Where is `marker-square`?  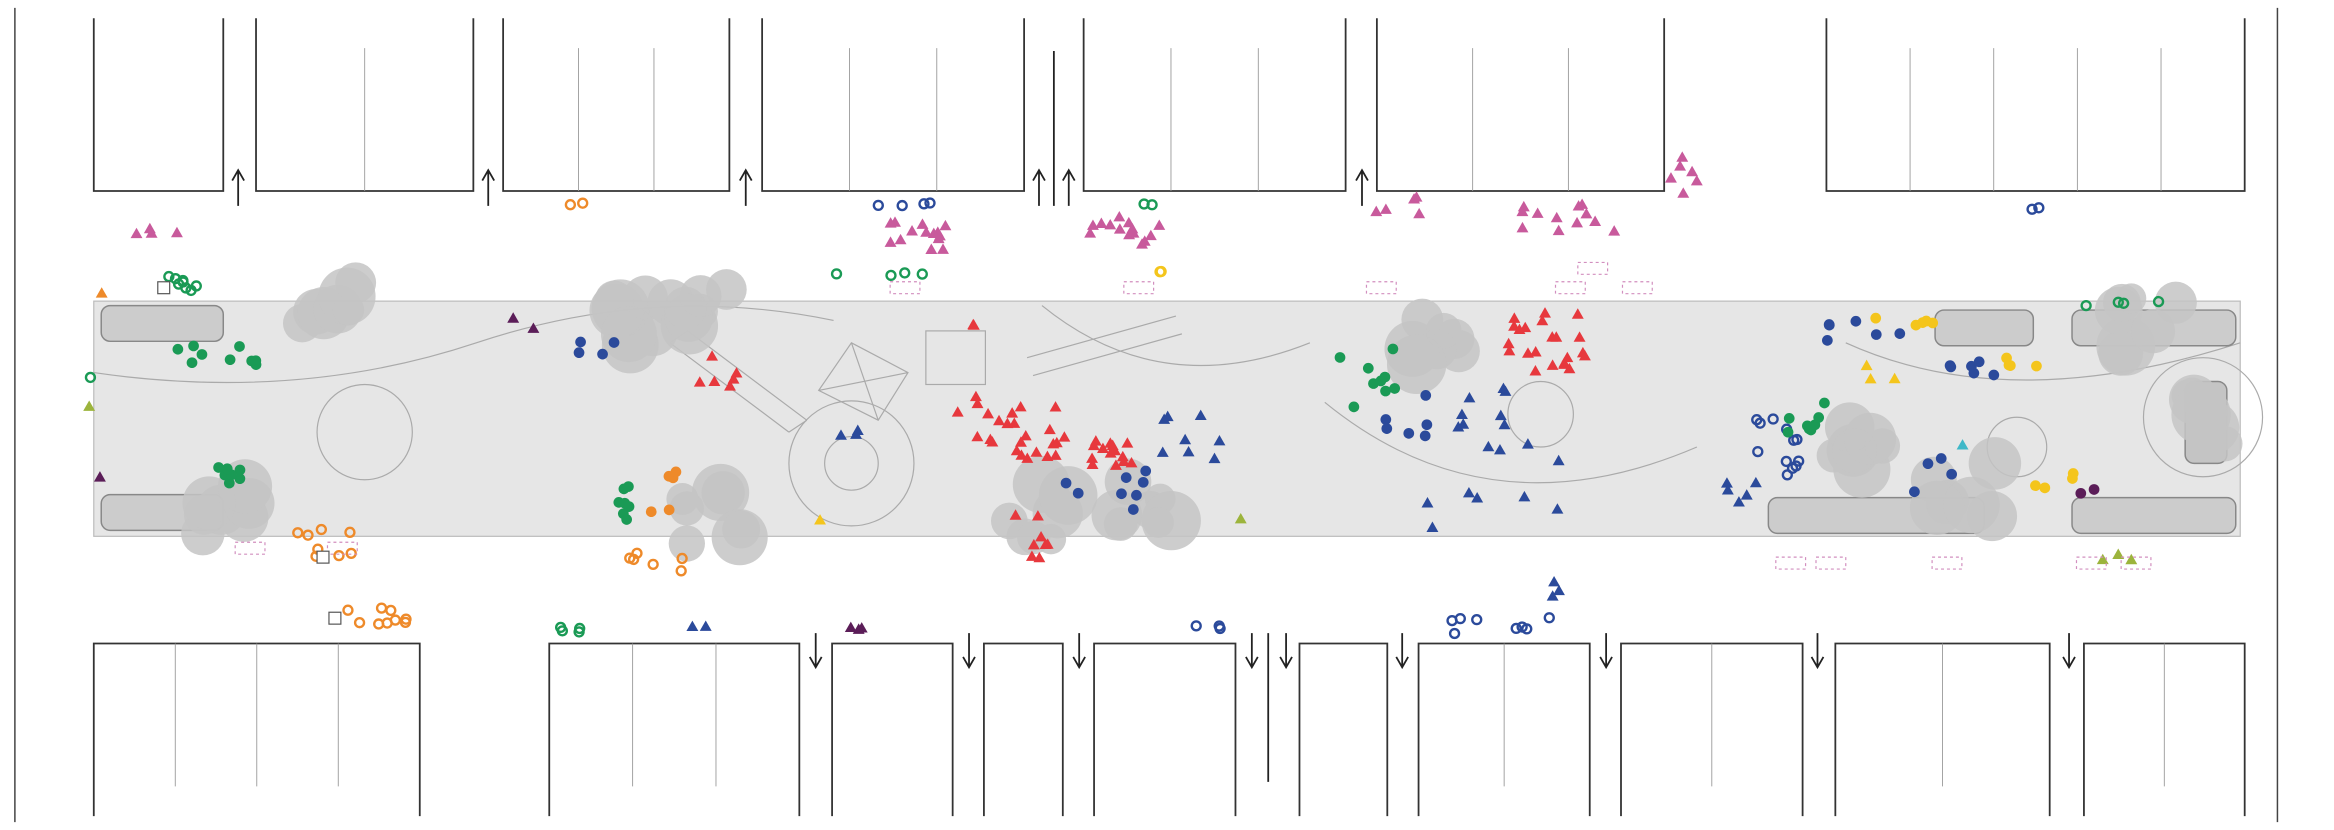 marker-square is located at coordinates (164, 288).